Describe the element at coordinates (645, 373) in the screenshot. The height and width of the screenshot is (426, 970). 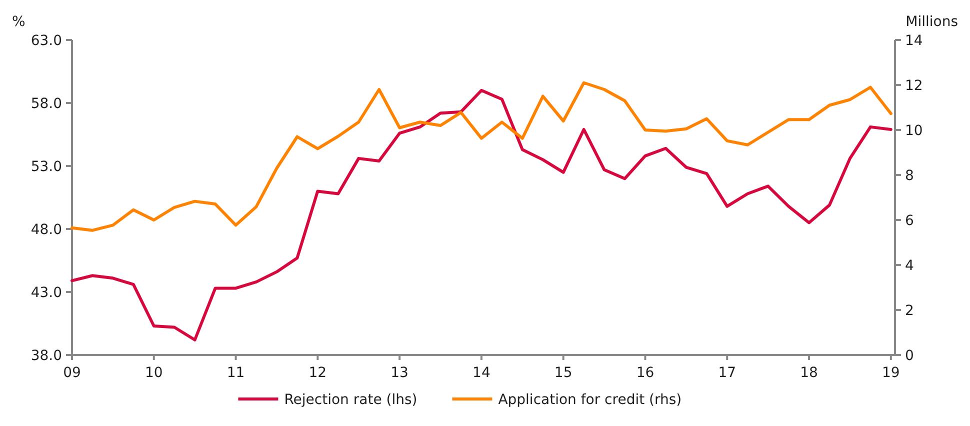
I see `x-tick-label: 16` at that location.